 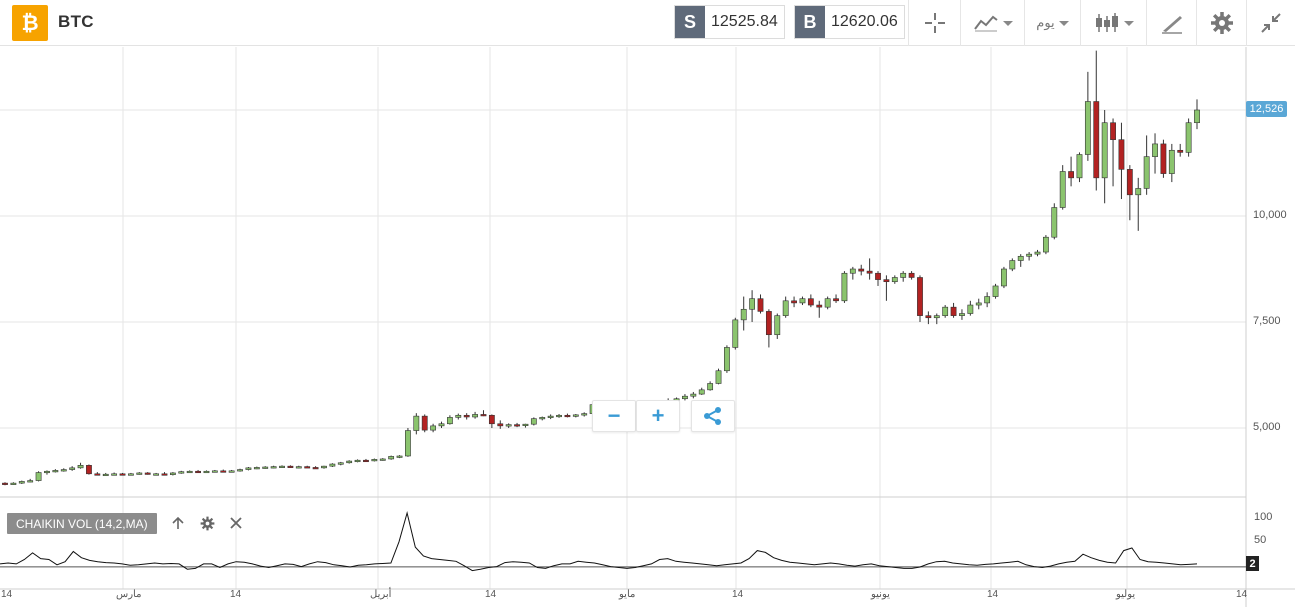 I want to click on timeframe-label: يوم, so click(x=1045, y=22).